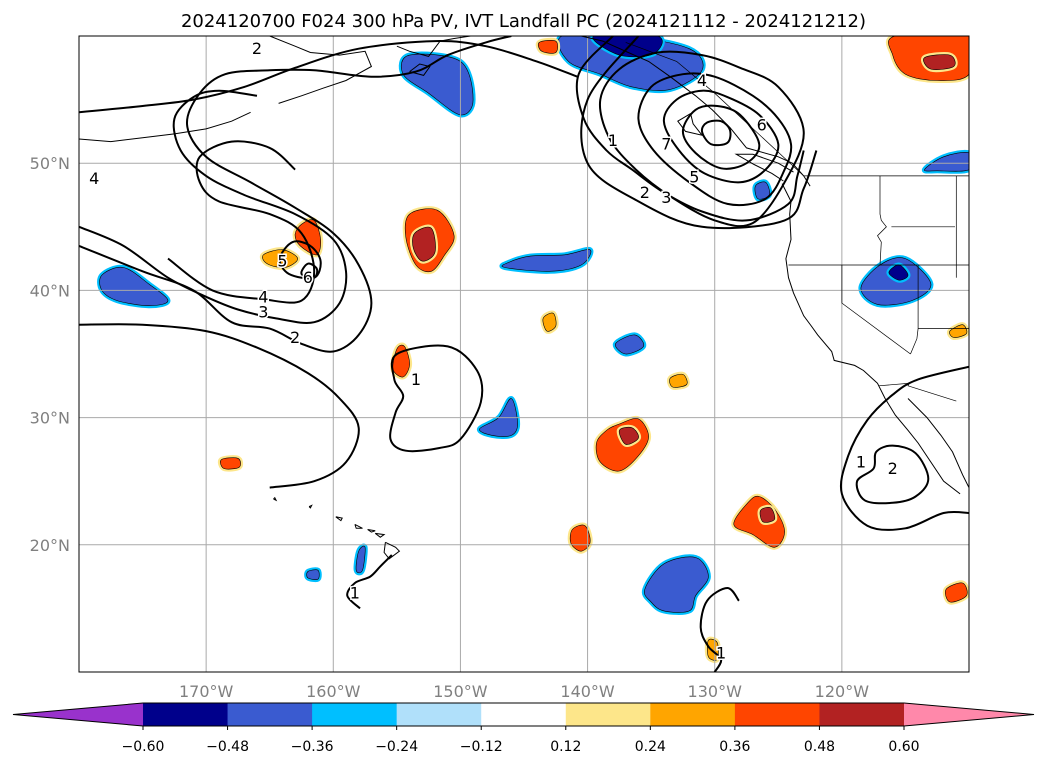  What do you see at coordinates (650, 747) in the screenshot?
I see `colorbar-tick-label: 0.24` at bounding box center [650, 747].